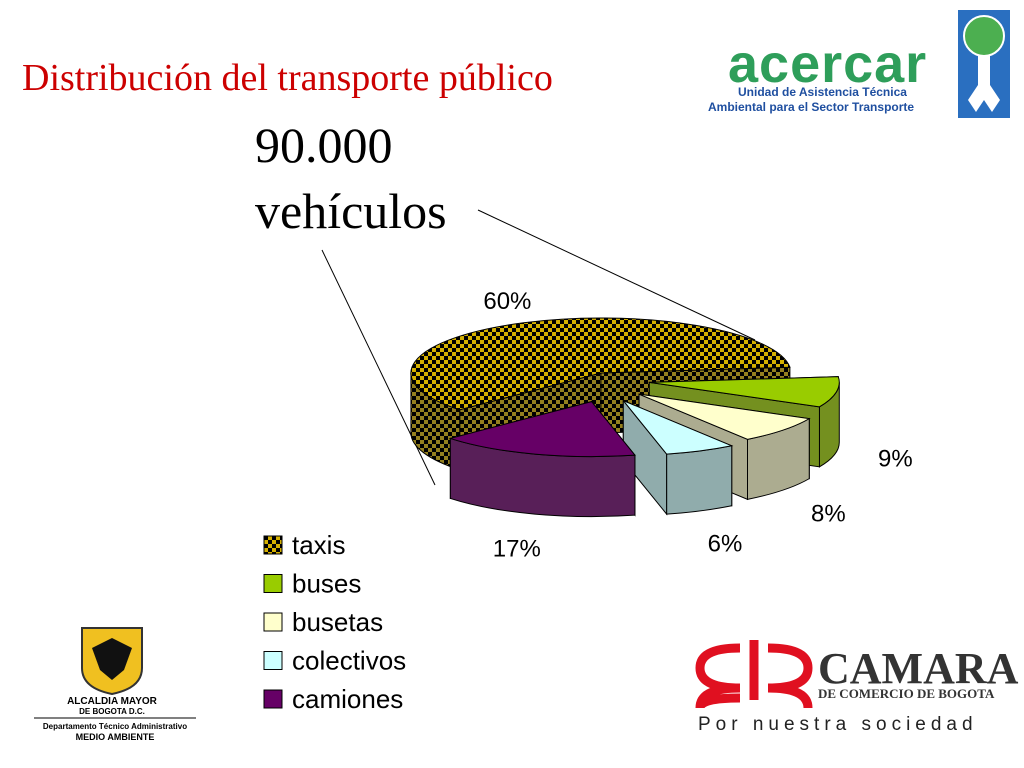 The width and height of the screenshot is (1024, 768). What do you see at coordinates (754, 675) in the screenshot?
I see `camara-symbol` at bounding box center [754, 675].